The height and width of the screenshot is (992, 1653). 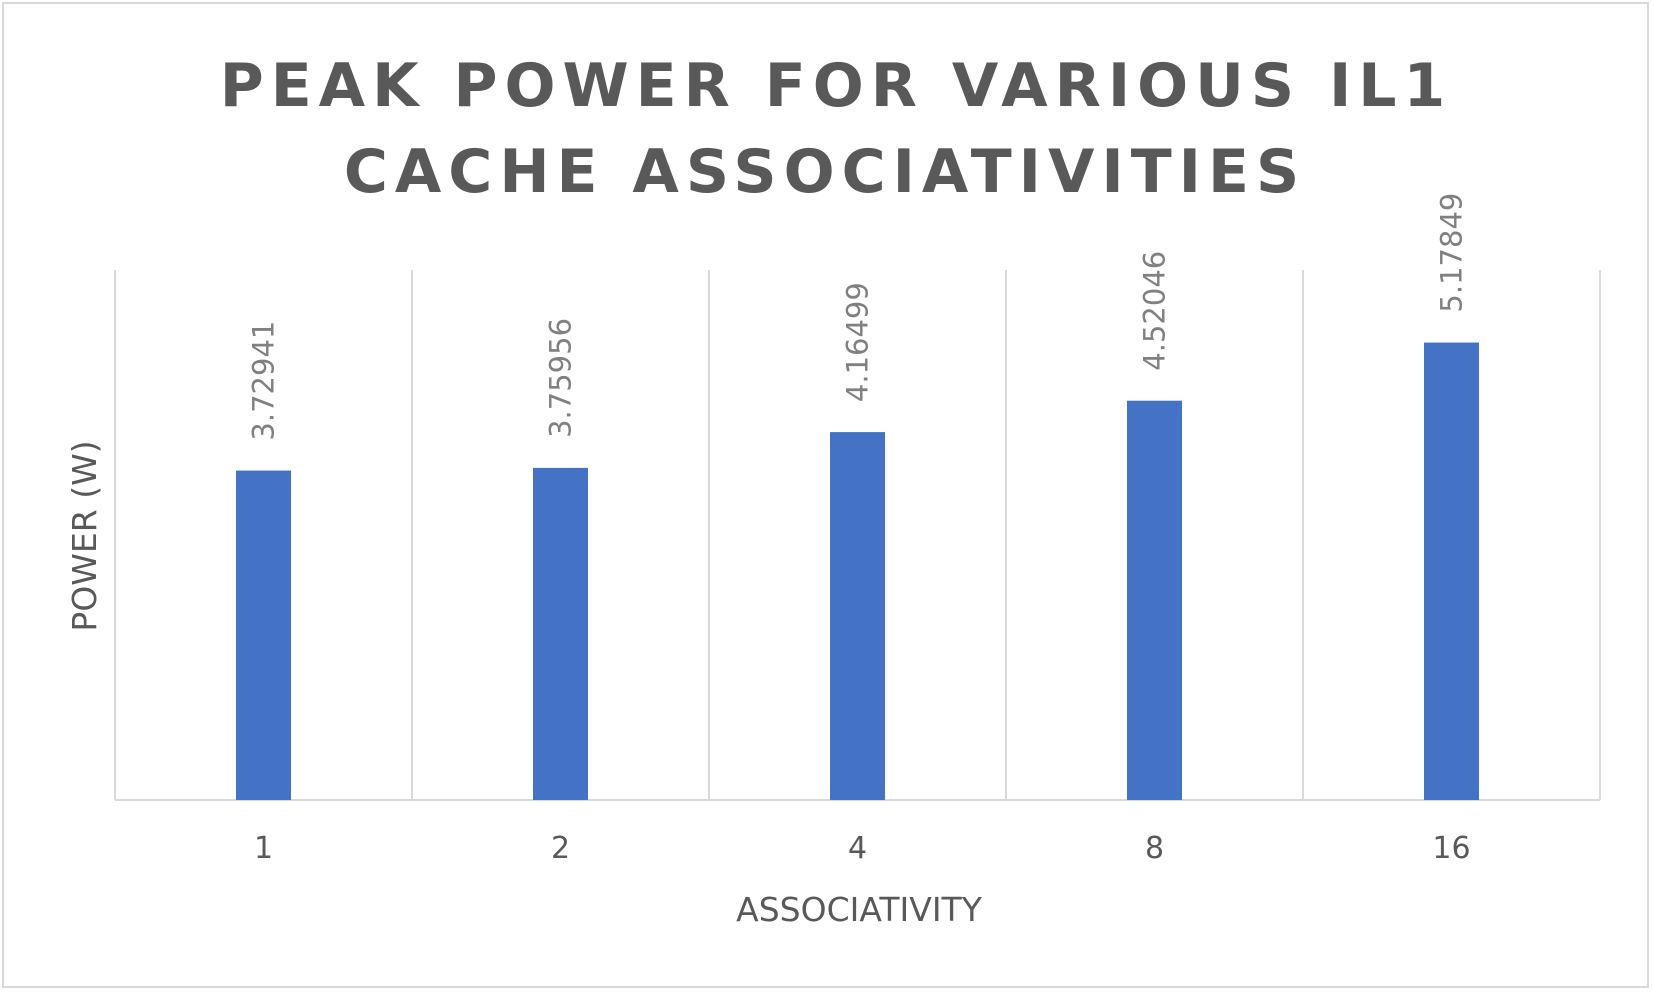 What do you see at coordinates (84, 535) in the screenshot?
I see `y-axis-title: POWER (W)` at bounding box center [84, 535].